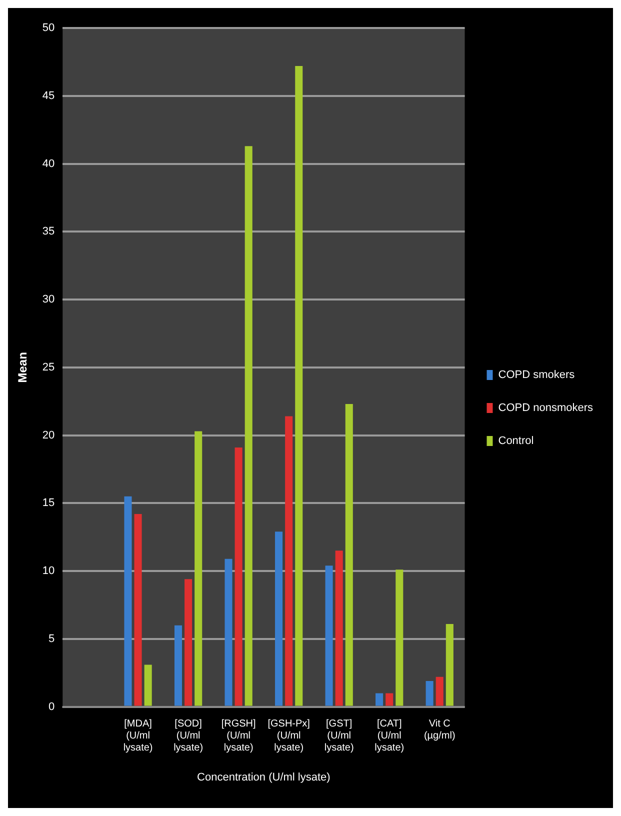 The height and width of the screenshot is (816, 621). Describe the element at coordinates (48, 232) in the screenshot. I see `y-tick-label: 35` at that location.